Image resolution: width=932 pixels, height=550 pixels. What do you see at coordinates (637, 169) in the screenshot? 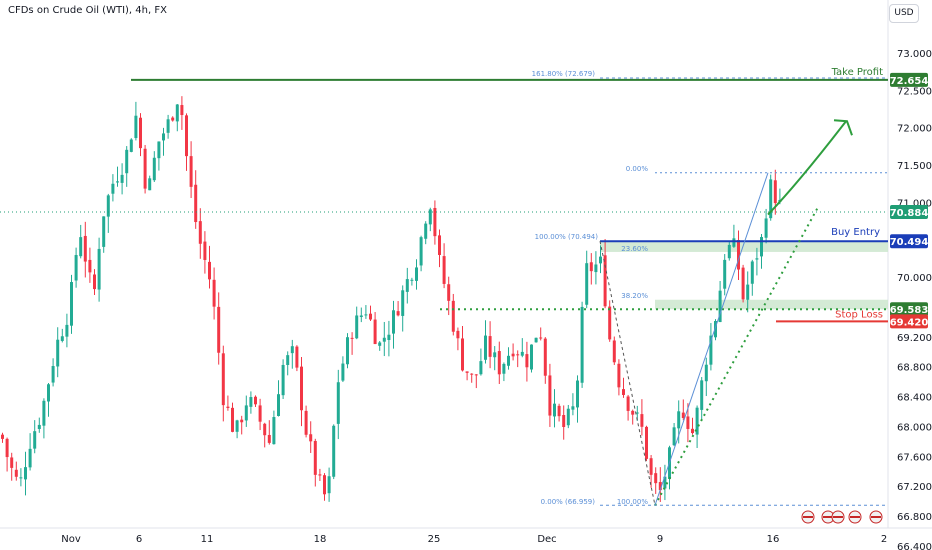
I see `fib-level-label: 0.00%` at bounding box center [637, 169].